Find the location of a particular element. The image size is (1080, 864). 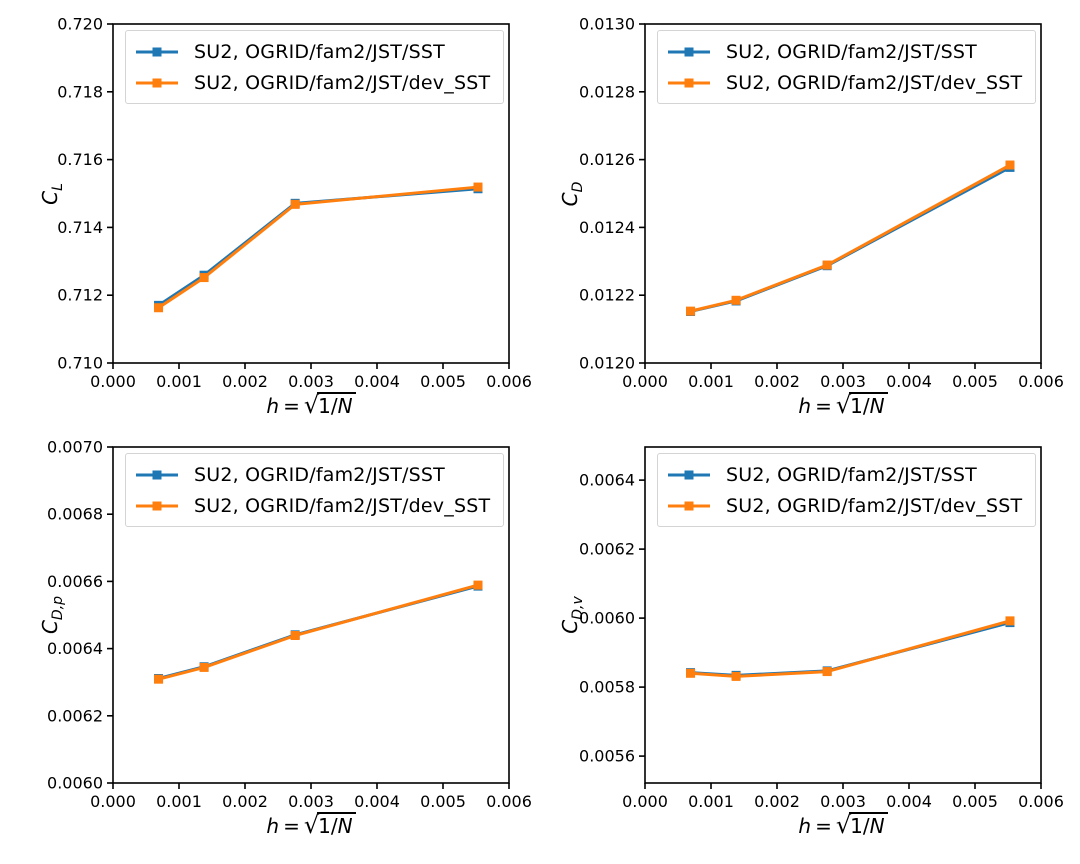

y-label-sub: D is located at coordinates (578, 187).